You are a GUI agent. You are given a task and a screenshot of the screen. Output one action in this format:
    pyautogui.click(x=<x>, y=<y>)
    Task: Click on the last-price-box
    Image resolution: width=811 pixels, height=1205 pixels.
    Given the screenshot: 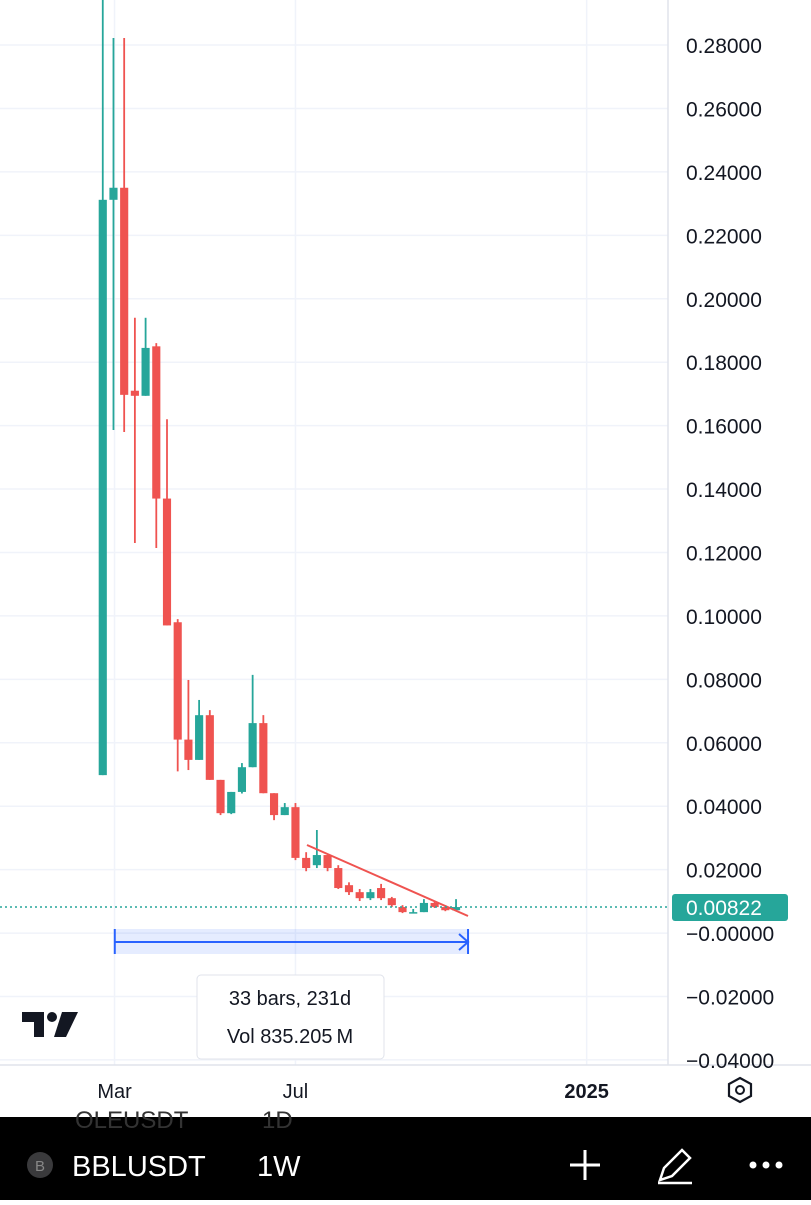 What is the action you would take?
    pyautogui.click(x=730, y=907)
    